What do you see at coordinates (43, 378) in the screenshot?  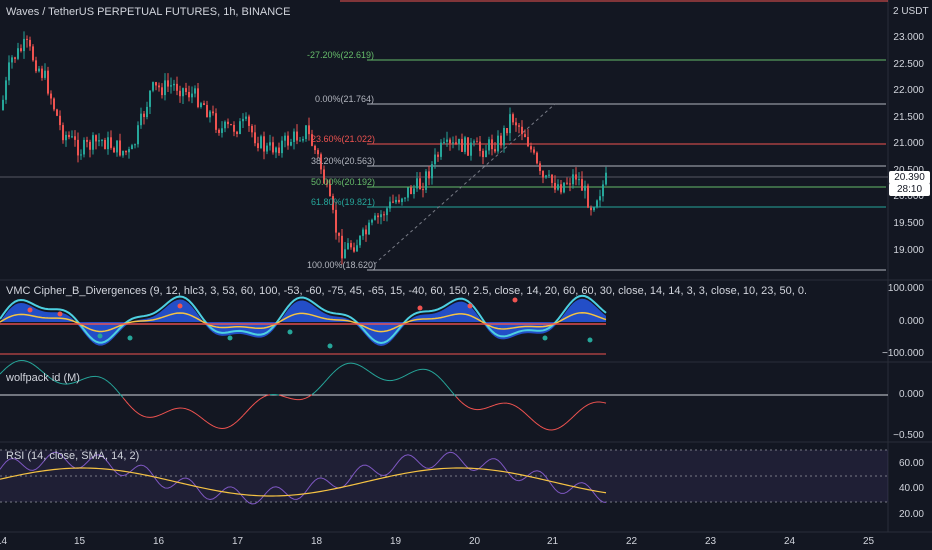 I see `wolfpack-indicator-label: wolfpack id (M)` at bounding box center [43, 378].